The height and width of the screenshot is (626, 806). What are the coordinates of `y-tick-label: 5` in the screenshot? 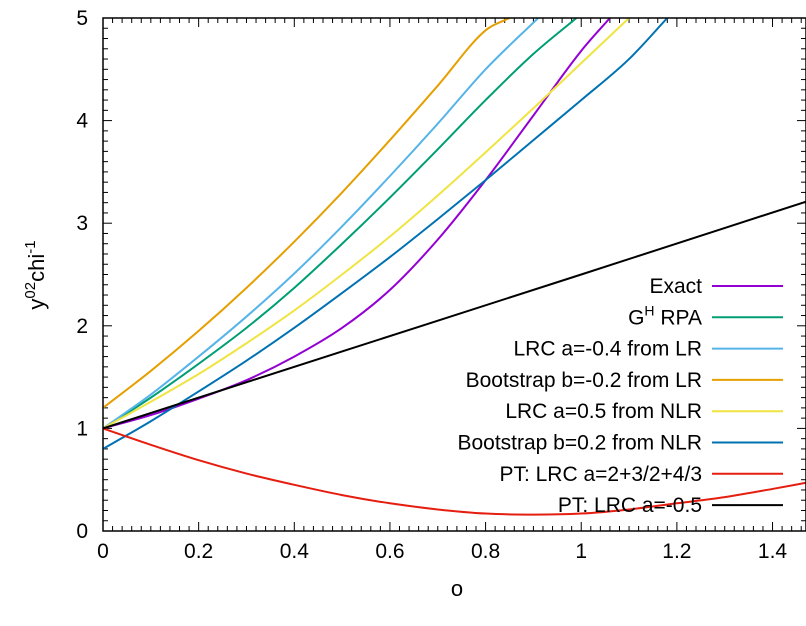 It's located at (82, 18).